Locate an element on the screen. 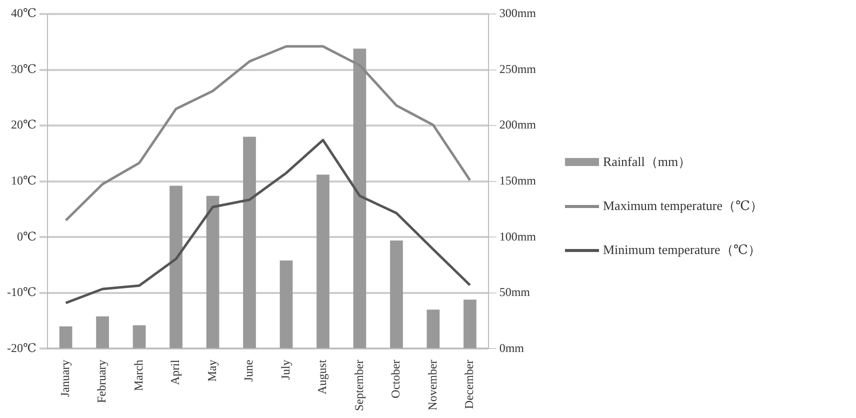 This screenshot has height=418, width=856. y-tick-label: 40℃ is located at coordinates (23, 13).